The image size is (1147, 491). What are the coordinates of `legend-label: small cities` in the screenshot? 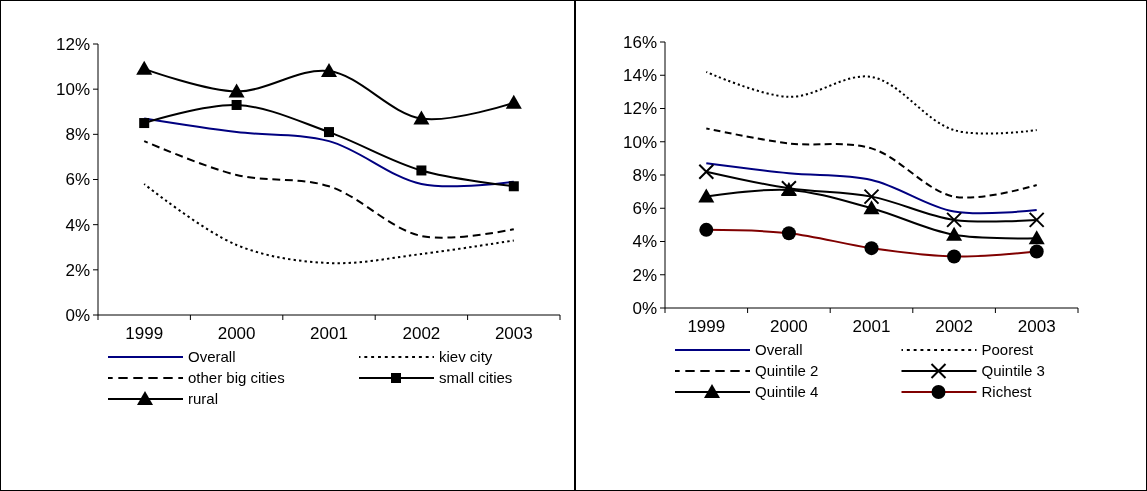 It's located at (476, 378).